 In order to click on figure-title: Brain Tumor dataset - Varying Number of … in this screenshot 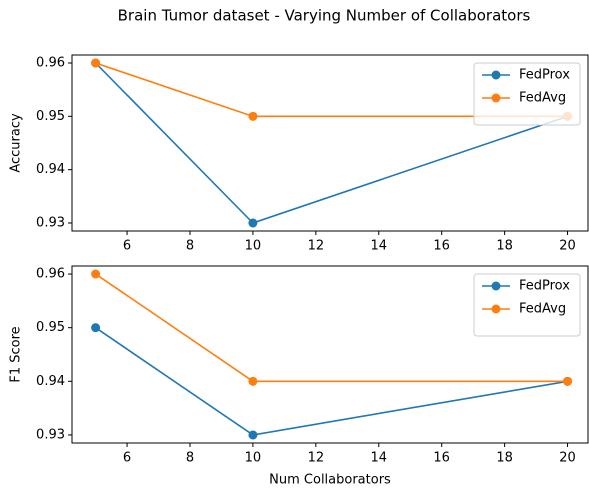, I will do `click(324, 16)`.